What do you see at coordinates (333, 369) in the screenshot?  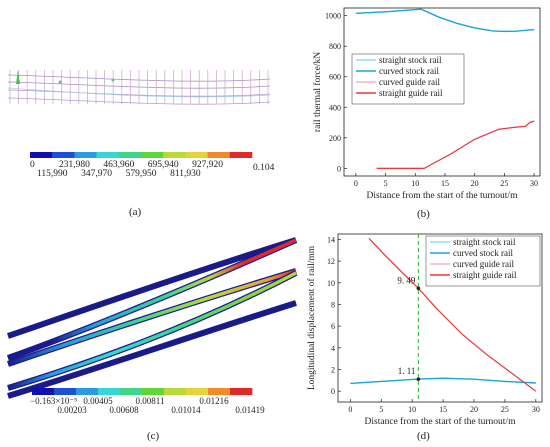 I see `y-tick-label: 2` at bounding box center [333, 369].